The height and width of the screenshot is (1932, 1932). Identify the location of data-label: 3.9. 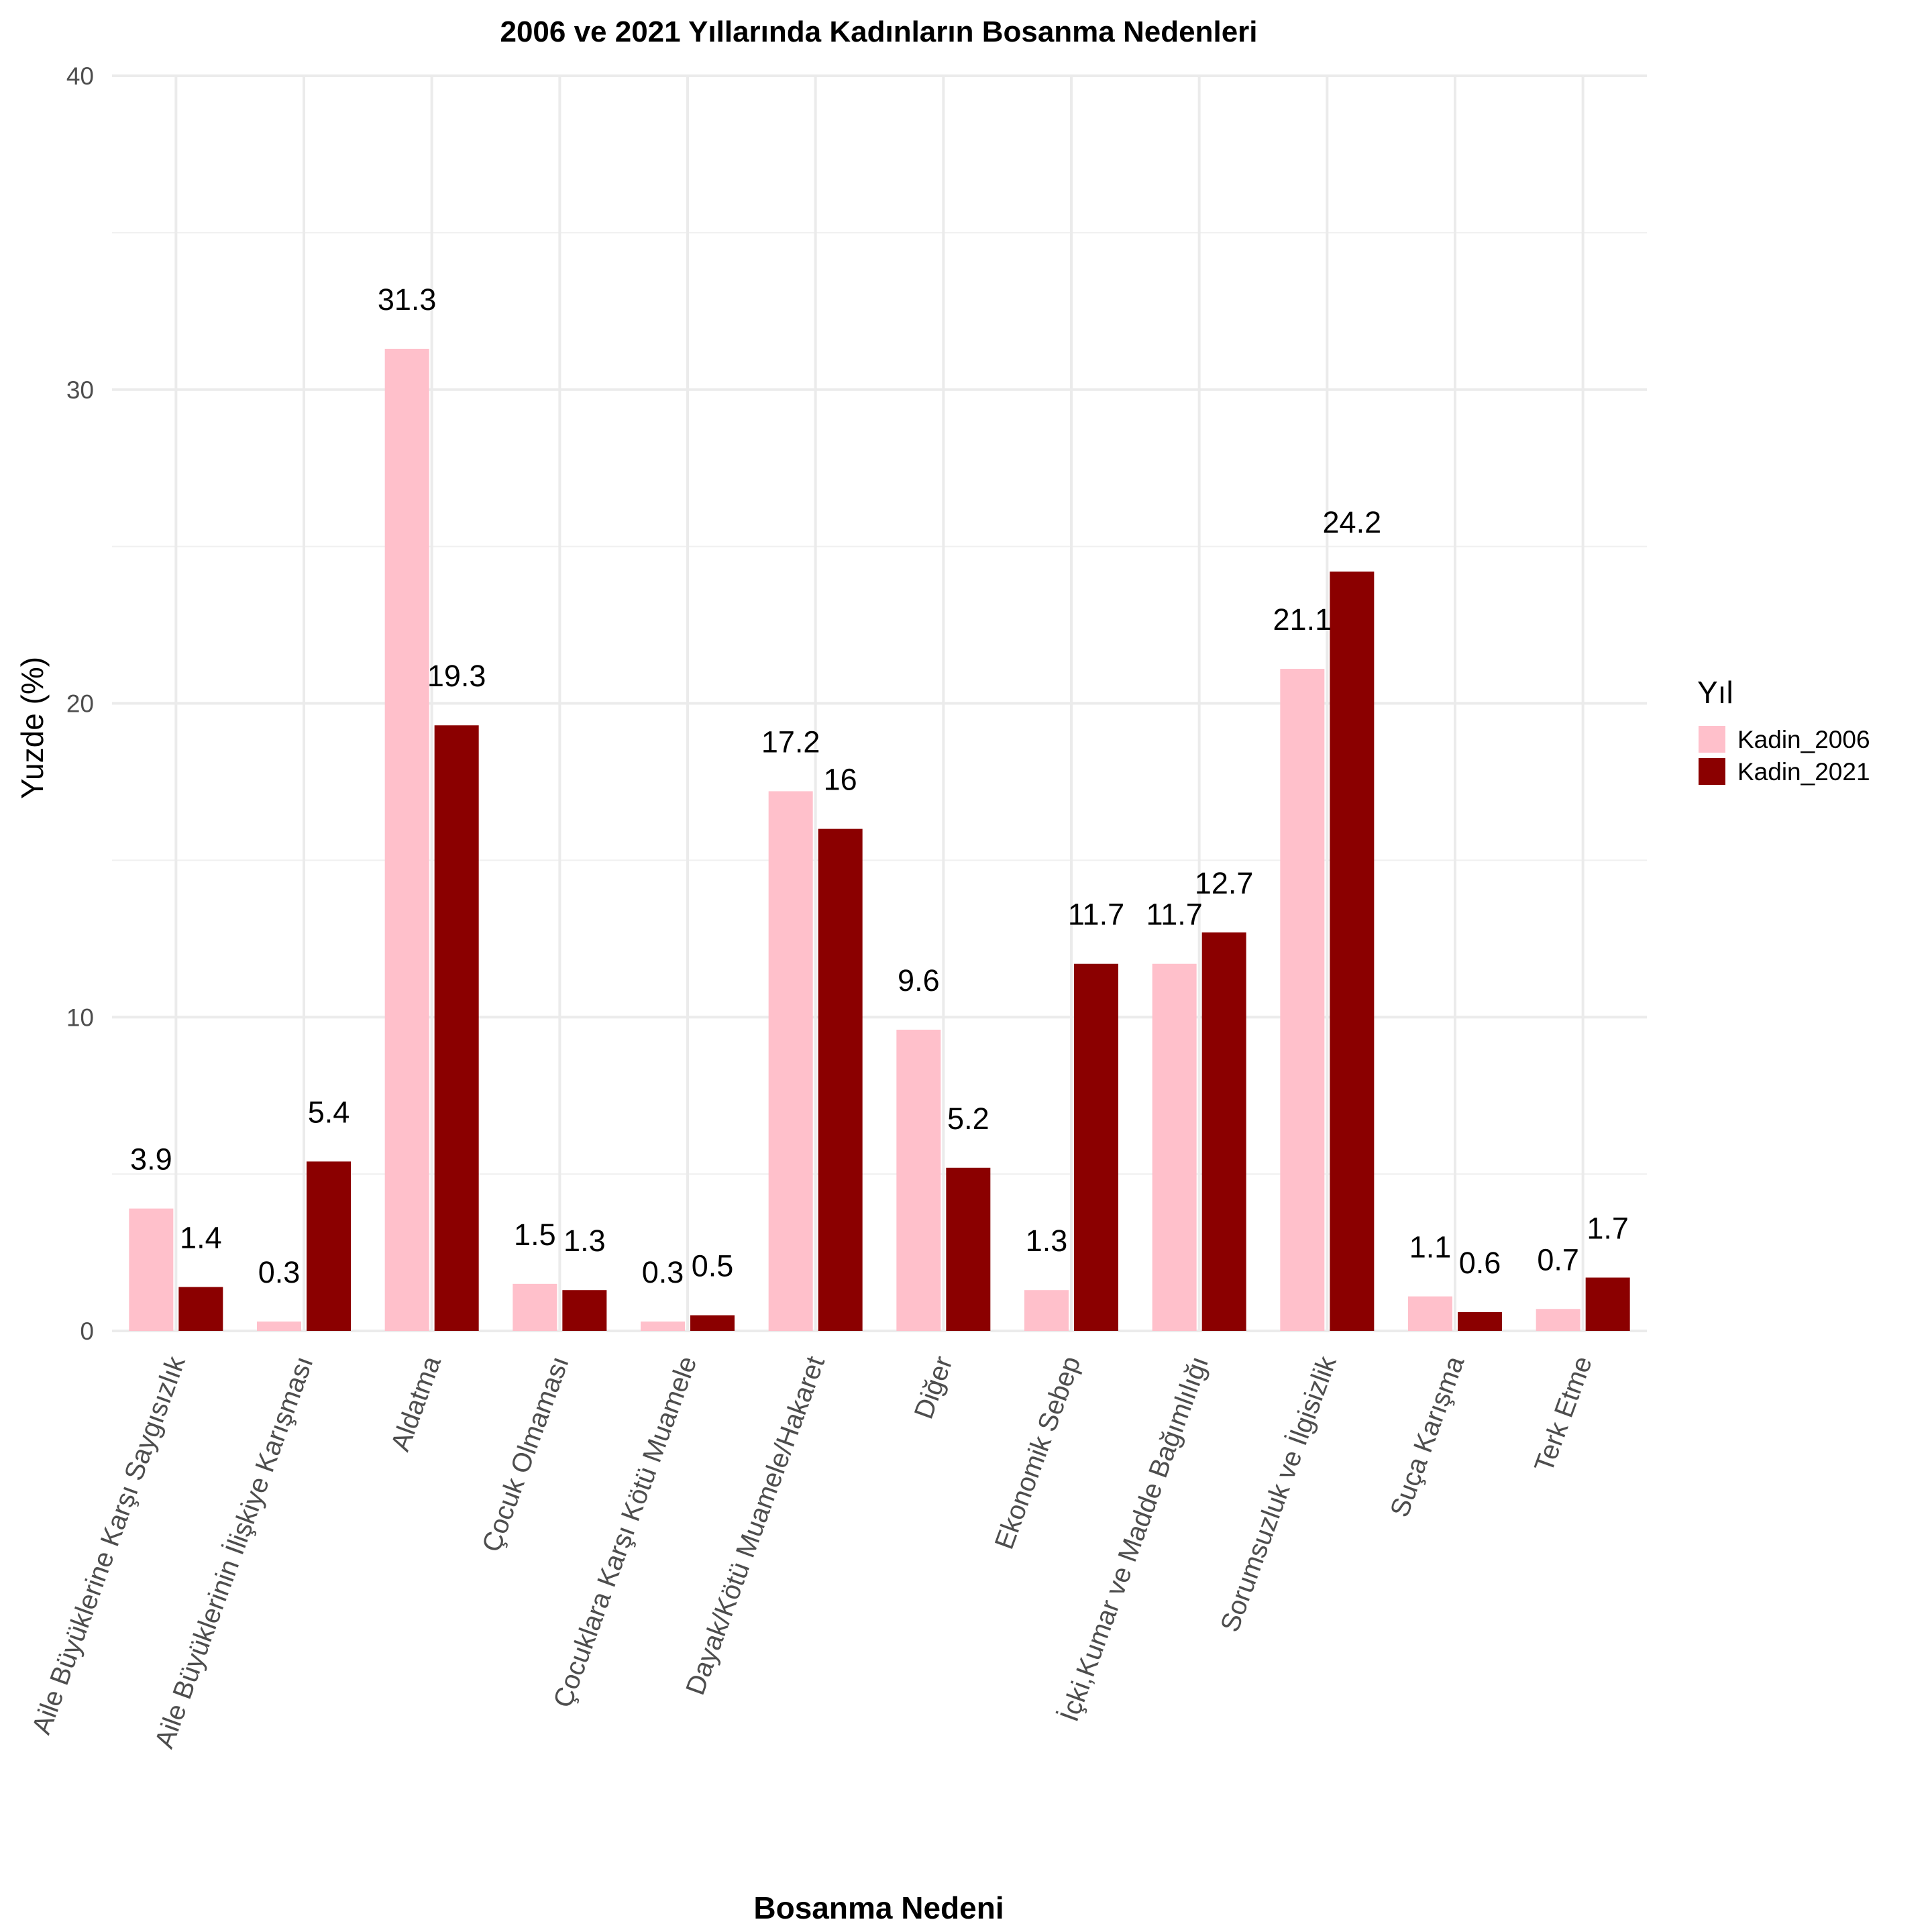
(151, 1159).